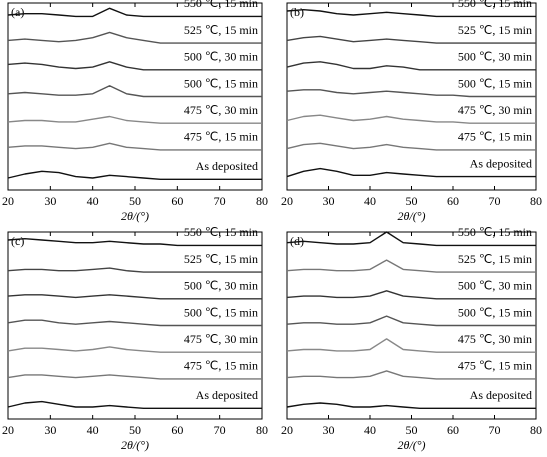 This screenshot has height=457, width=547. Describe the element at coordinates (17, 12) in the screenshot. I see `panel-label: (a)` at that location.